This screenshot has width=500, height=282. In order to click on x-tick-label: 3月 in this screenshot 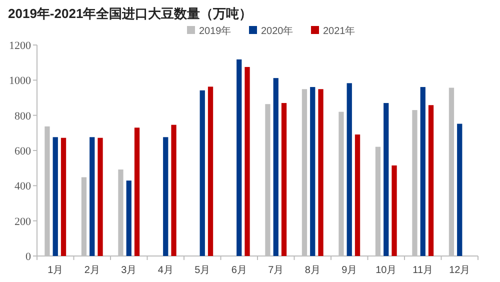, I will do `click(129, 270)`.